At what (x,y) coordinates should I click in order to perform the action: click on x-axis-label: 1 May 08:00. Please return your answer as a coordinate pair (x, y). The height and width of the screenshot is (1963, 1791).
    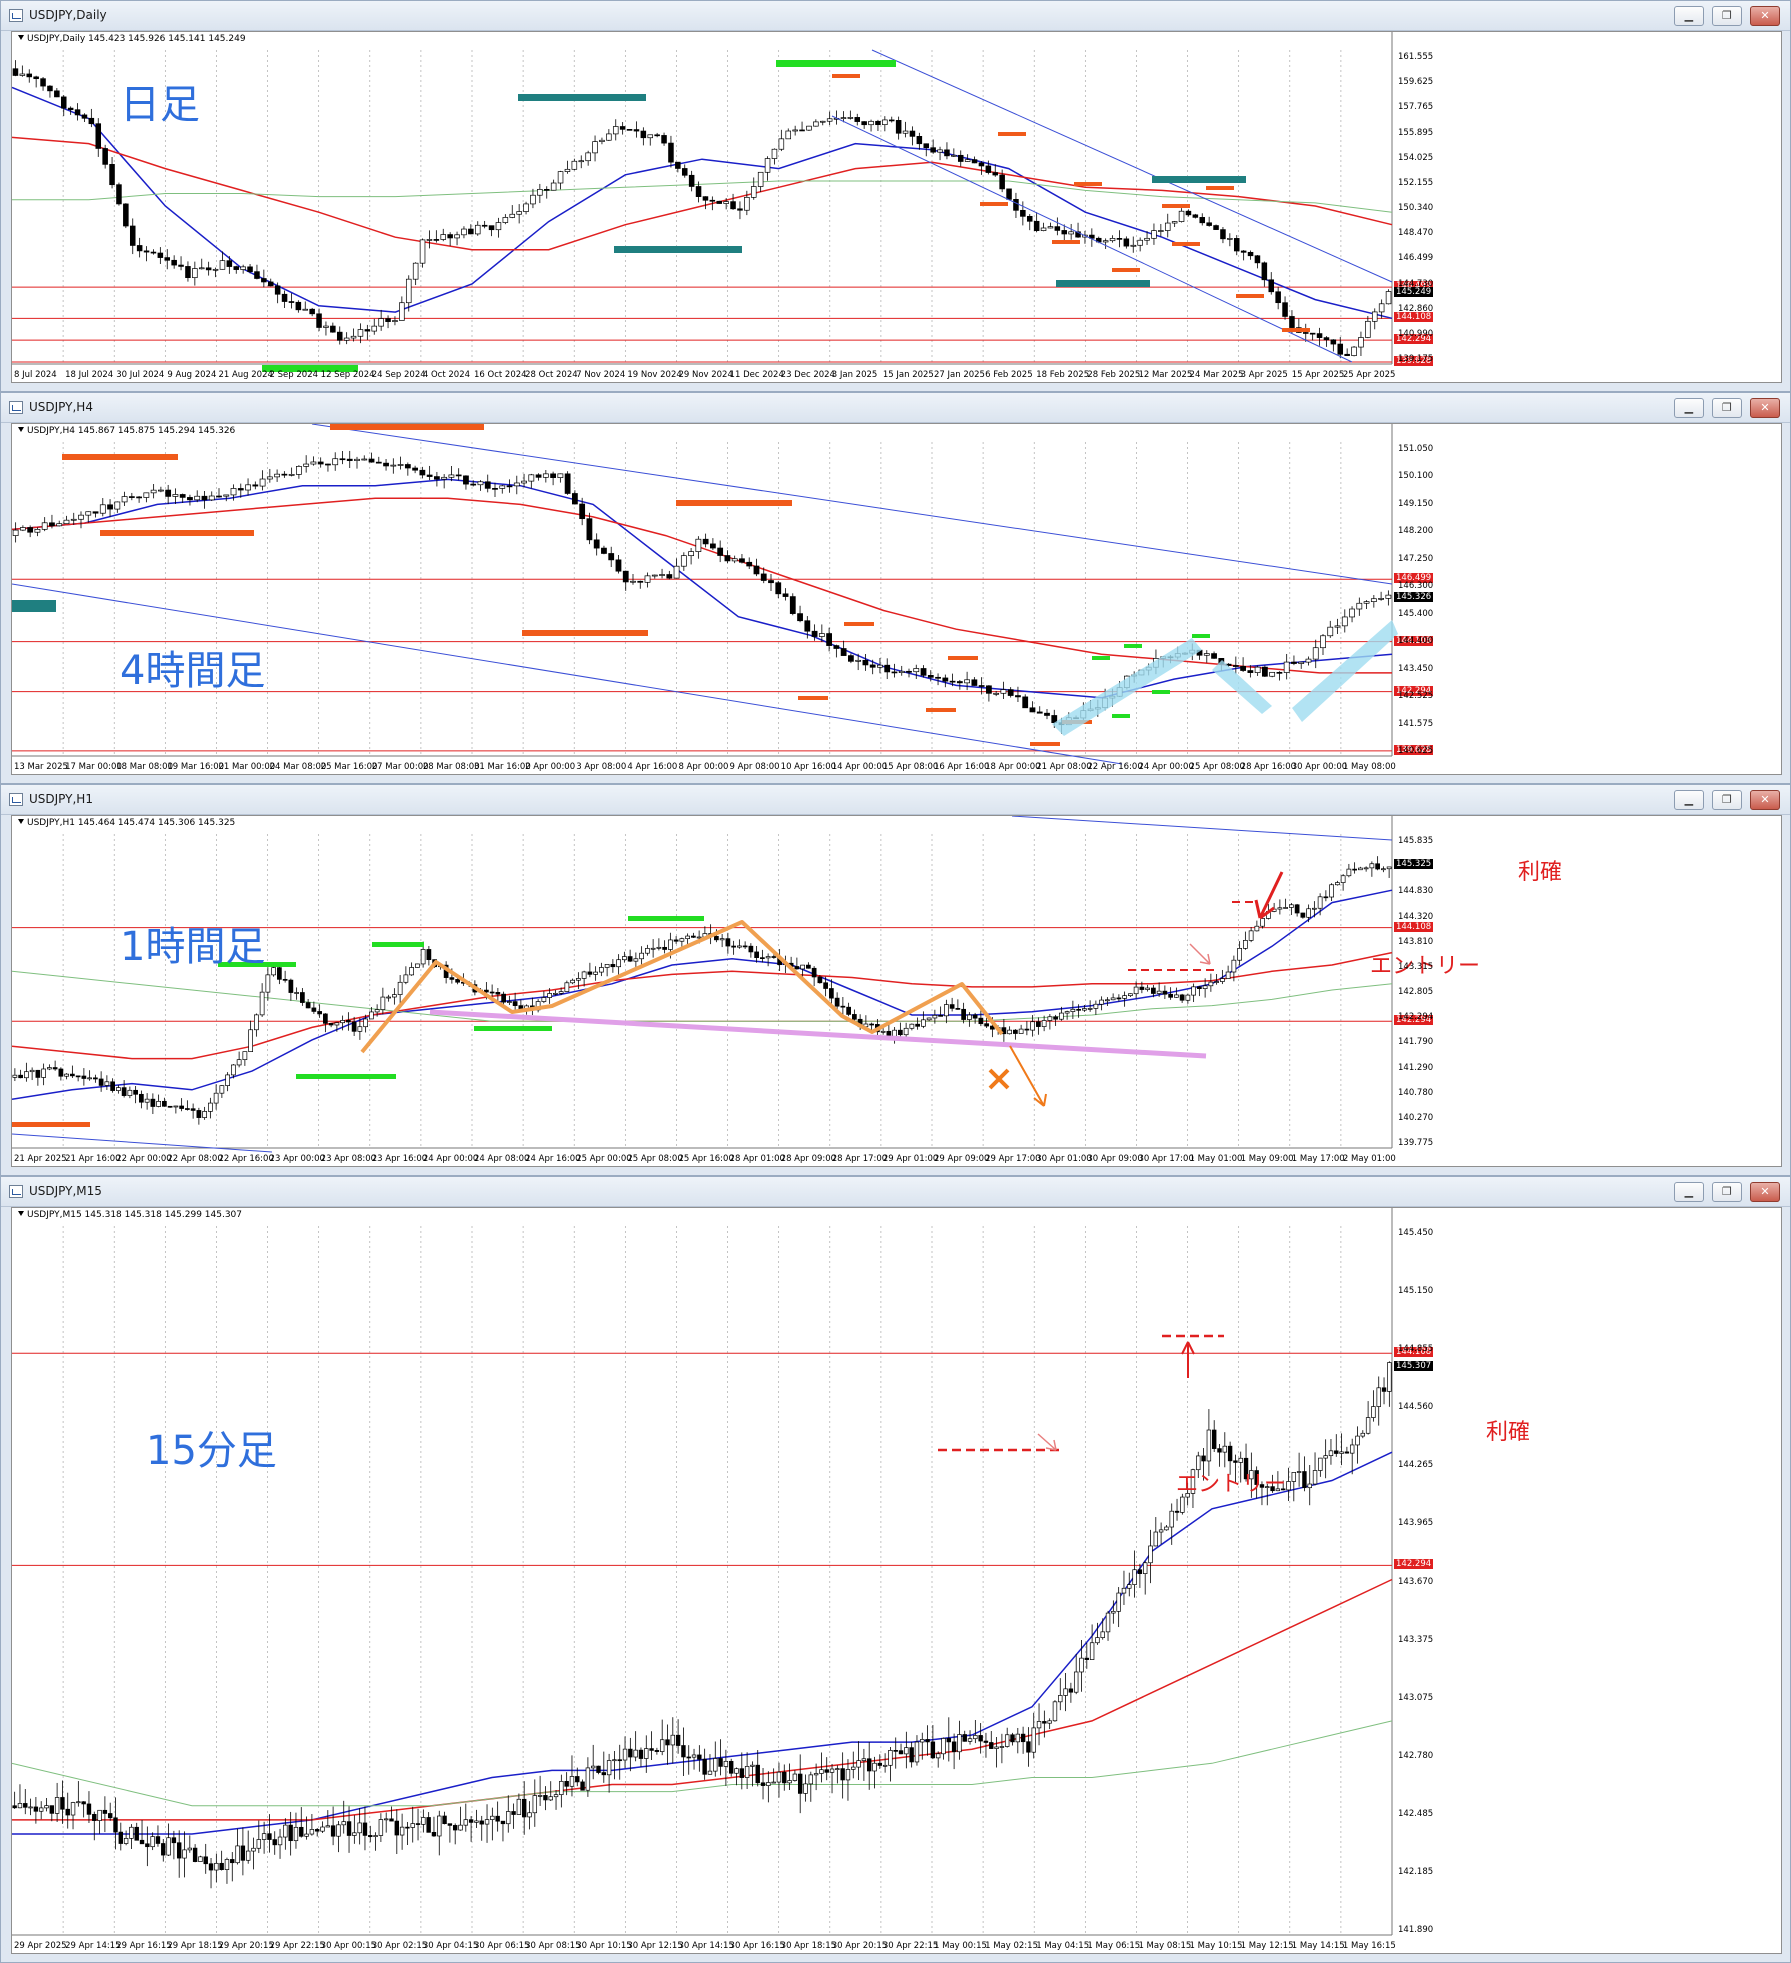
    Looking at the image, I should click on (1369, 767).